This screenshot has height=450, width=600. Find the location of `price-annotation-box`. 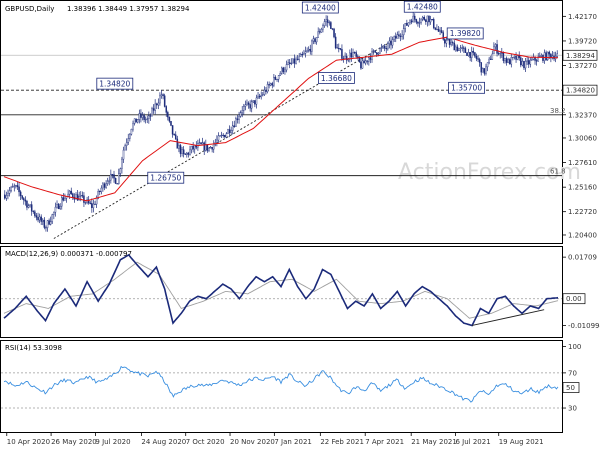

price-annotation-box is located at coordinates (320, 7).